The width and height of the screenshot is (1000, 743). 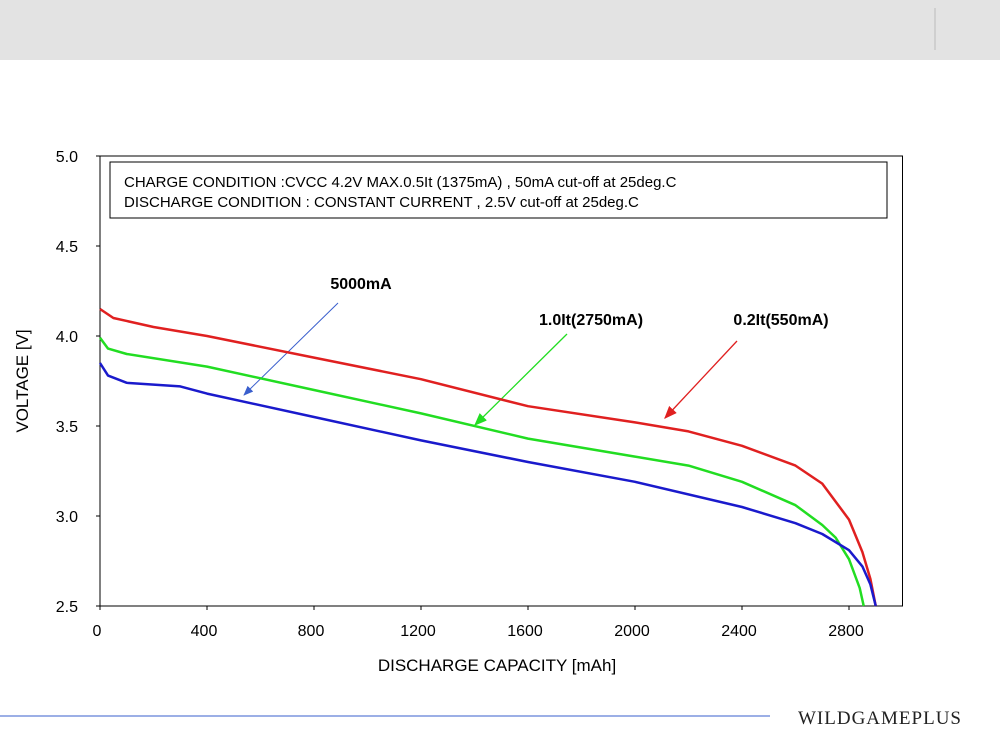 What do you see at coordinates (591, 320) in the screenshot?
I see `series-label: 1.0It(2750mA)` at bounding box center [591, 320].